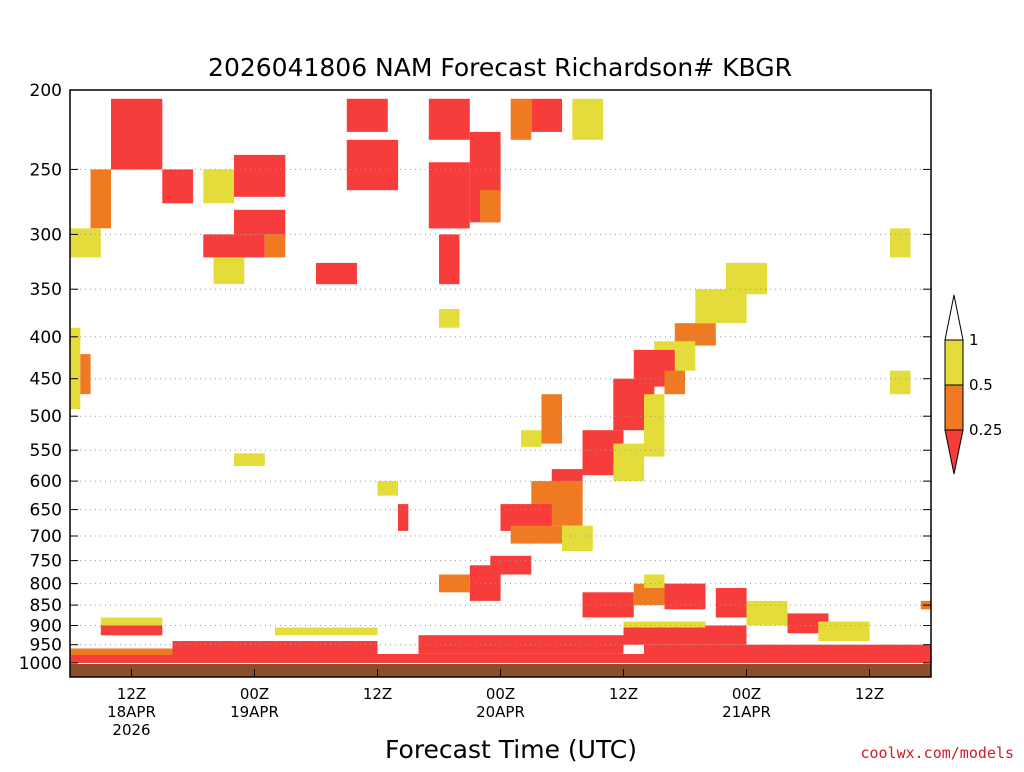 The width and height of the screenshot is (1024, 772). Describe the element at coordinates (46, 482) in the screenshot. I see `y-tick-label-600: 600` at that location.